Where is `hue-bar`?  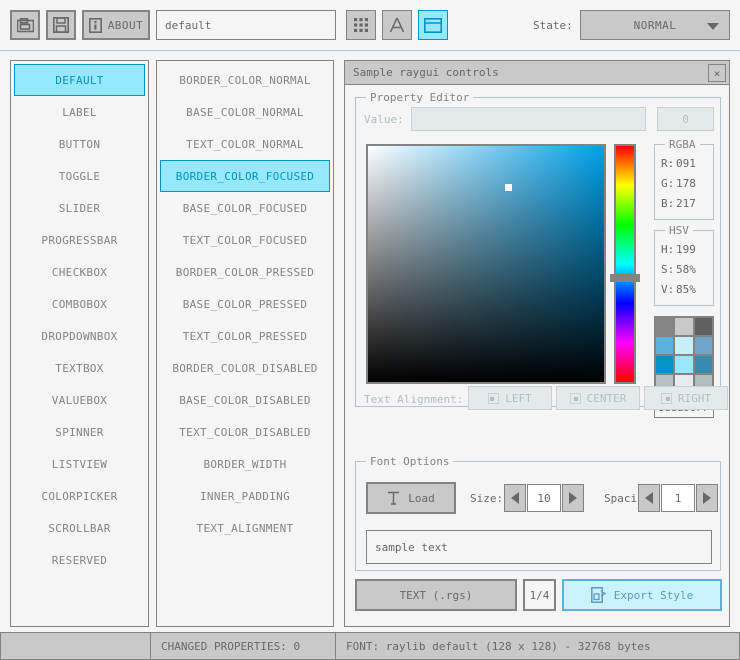
hue-bar is located at coordinates (625, 264).